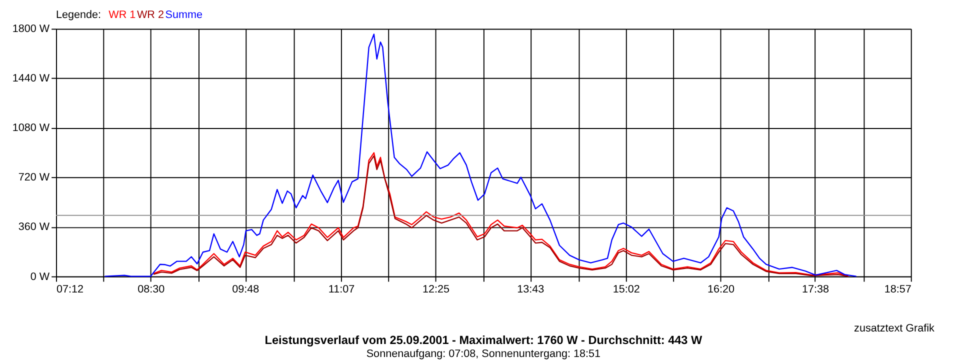 This screenshot has width=960, height=360. What do you see at coordinates (31, 78) in the screenshot?
I see `y-tick-label: 1440 W` at bounding box center [31, 78].